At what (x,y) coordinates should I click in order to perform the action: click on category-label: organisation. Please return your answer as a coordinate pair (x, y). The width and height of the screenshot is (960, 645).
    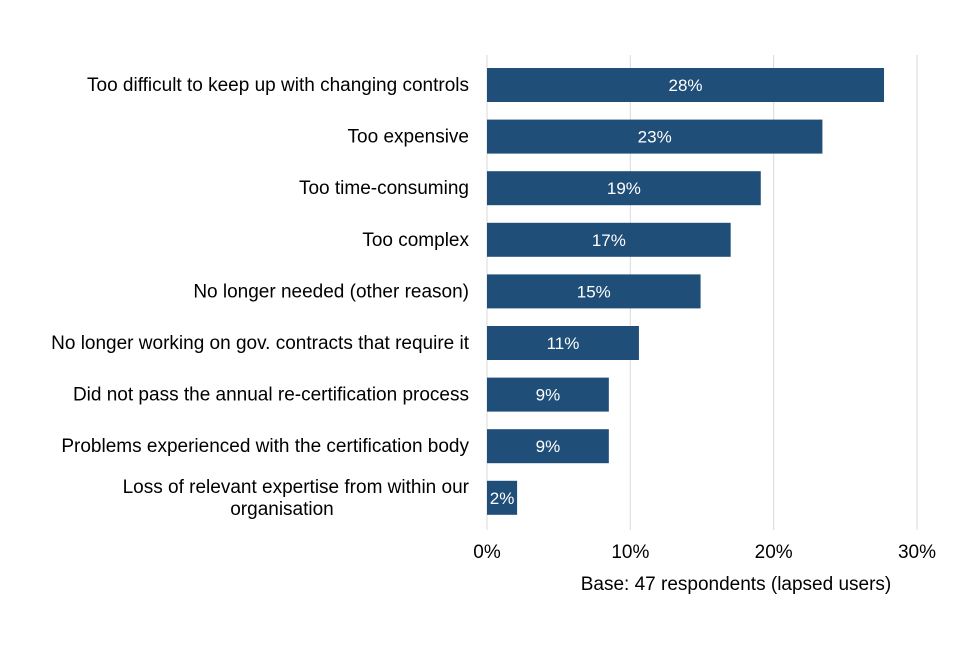
    Looking at the image, I should click on (282, 509).